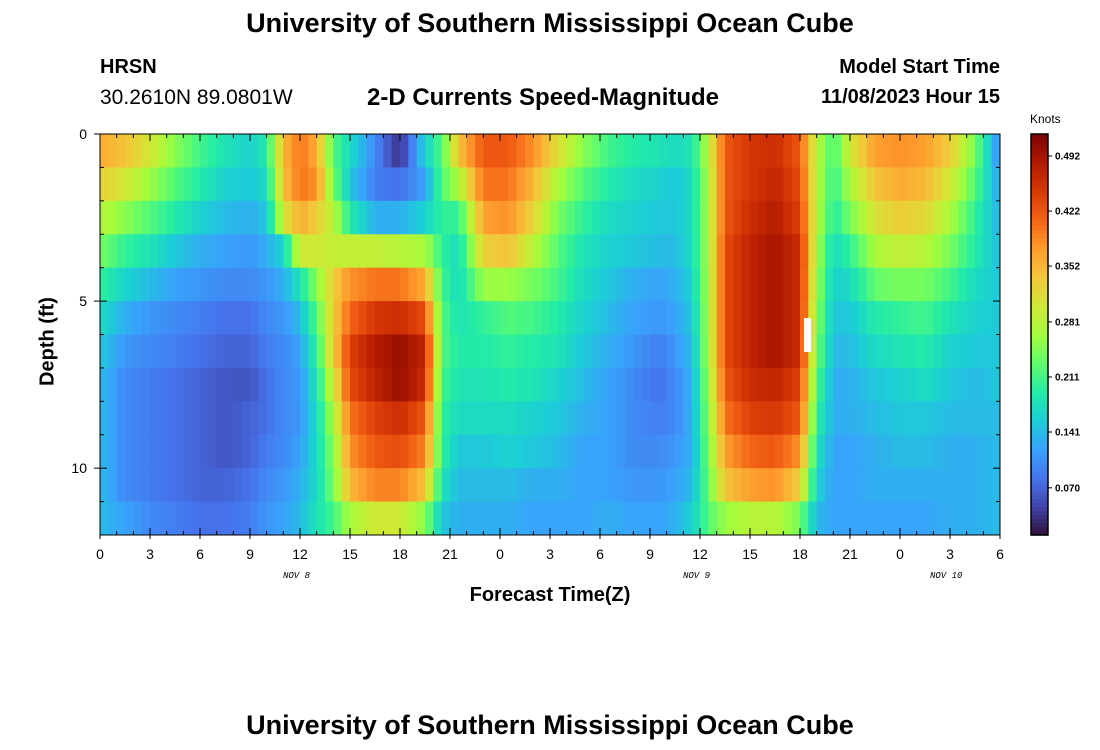  What do you see at coordinates (850, 554) in the screenshot?
I see `x-tick-label: 21` at bounding box center [850, 554].